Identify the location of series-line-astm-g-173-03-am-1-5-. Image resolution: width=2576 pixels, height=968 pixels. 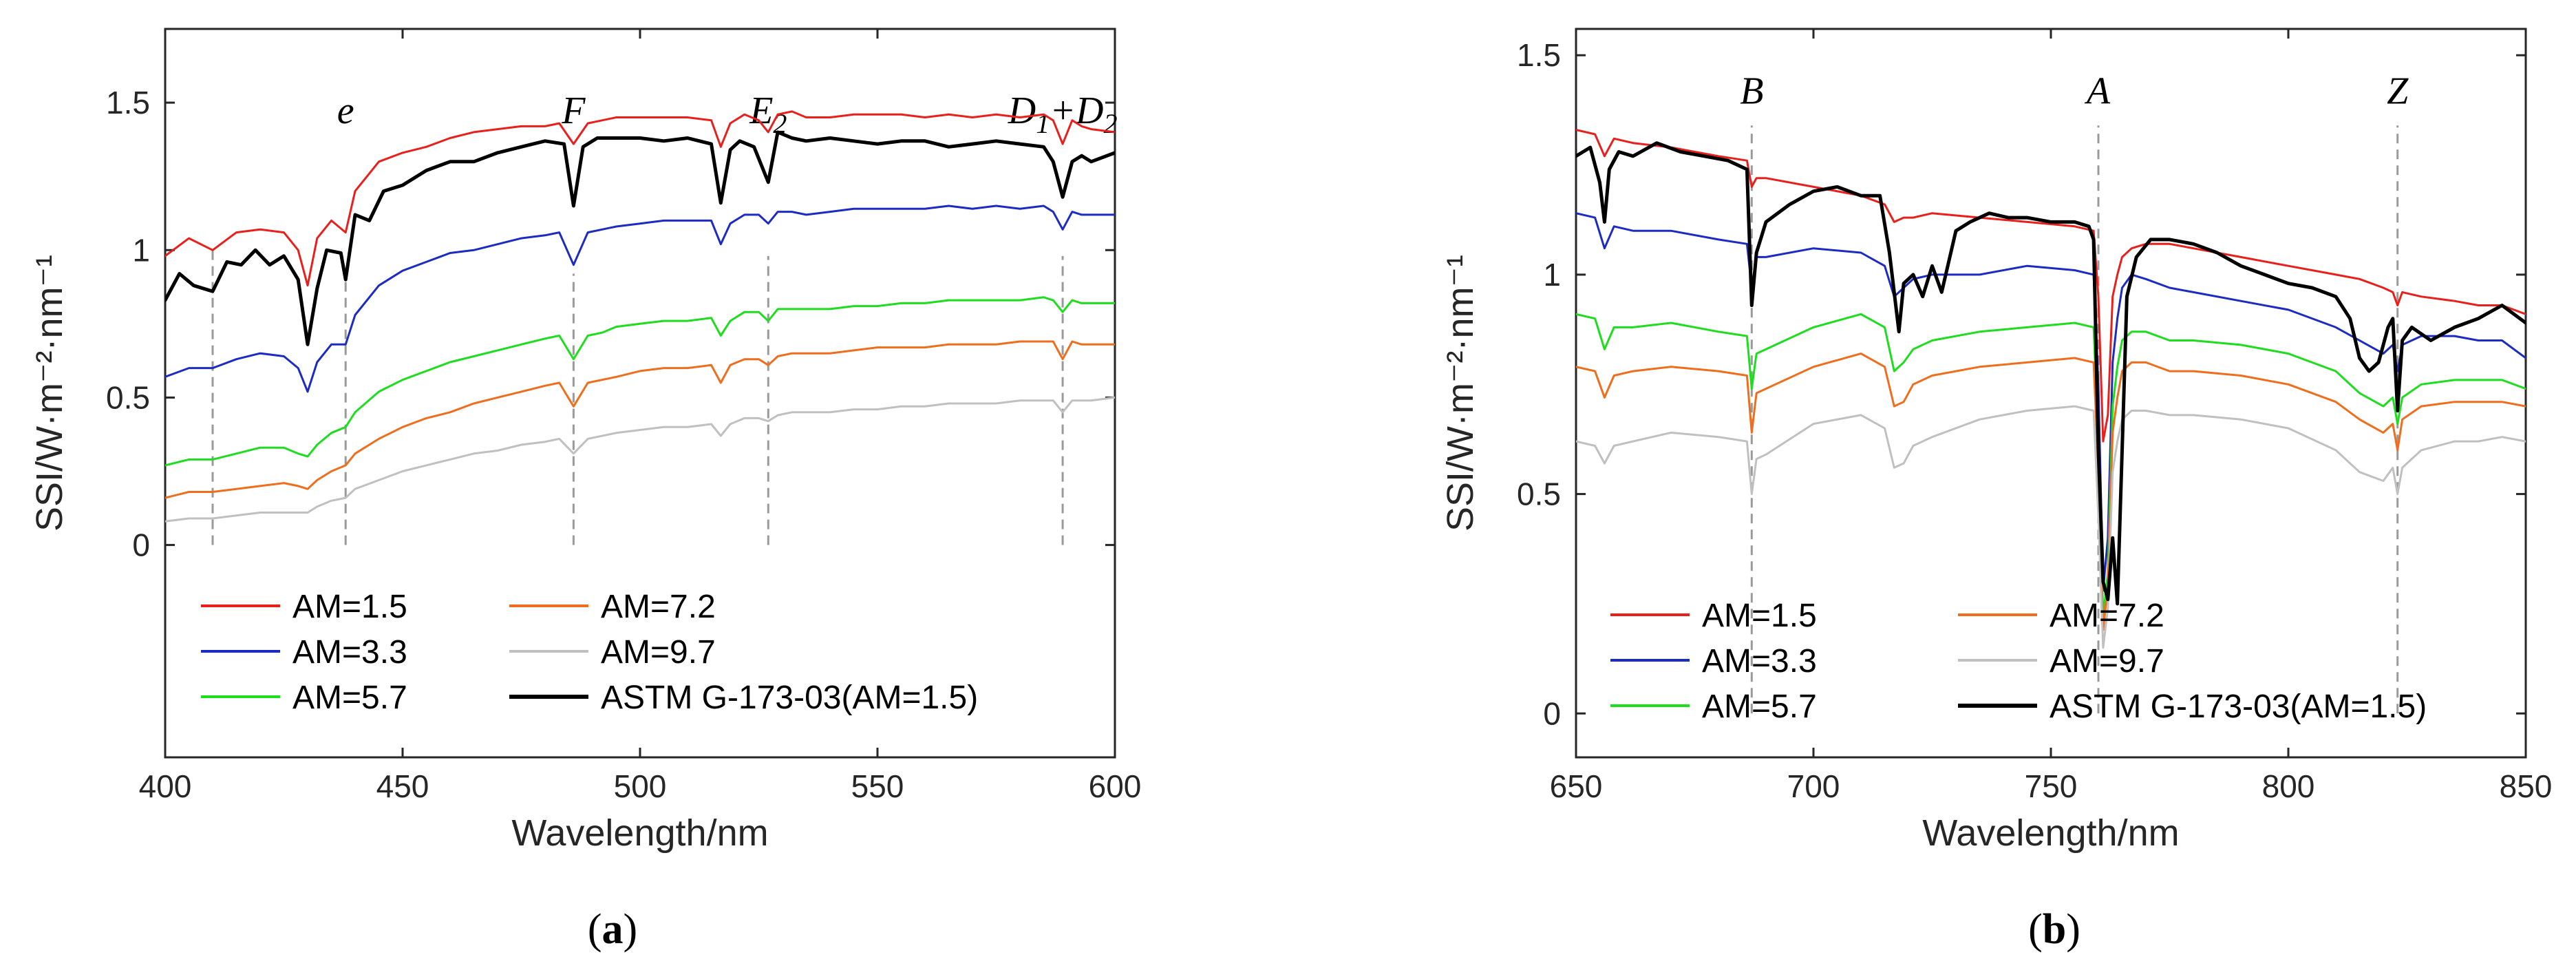
(640, 238).